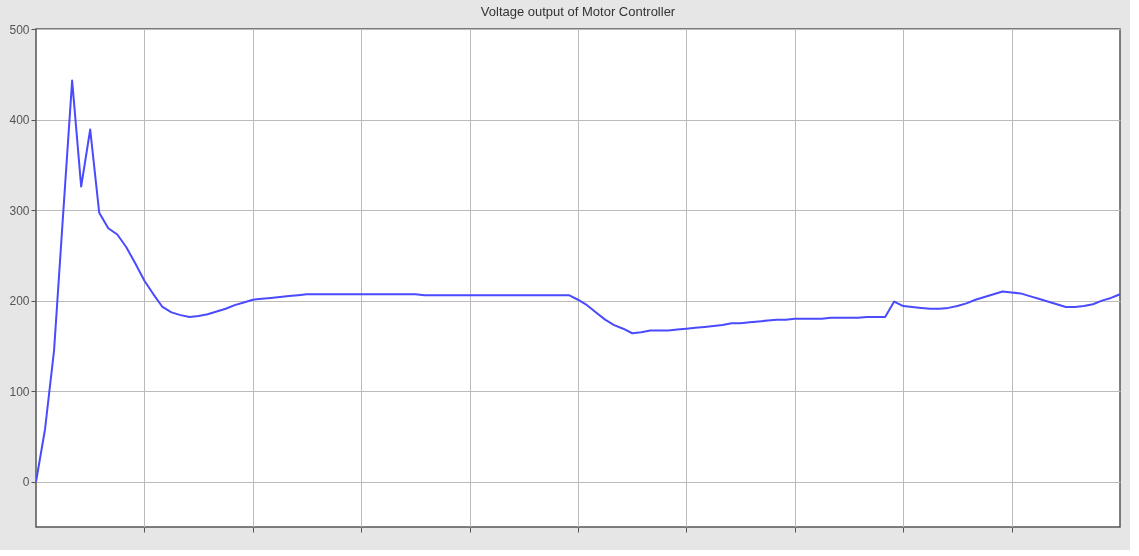 This screenshot has height=556, width=1139. I want to click on y-tick-label: 400, so click(19, 120).